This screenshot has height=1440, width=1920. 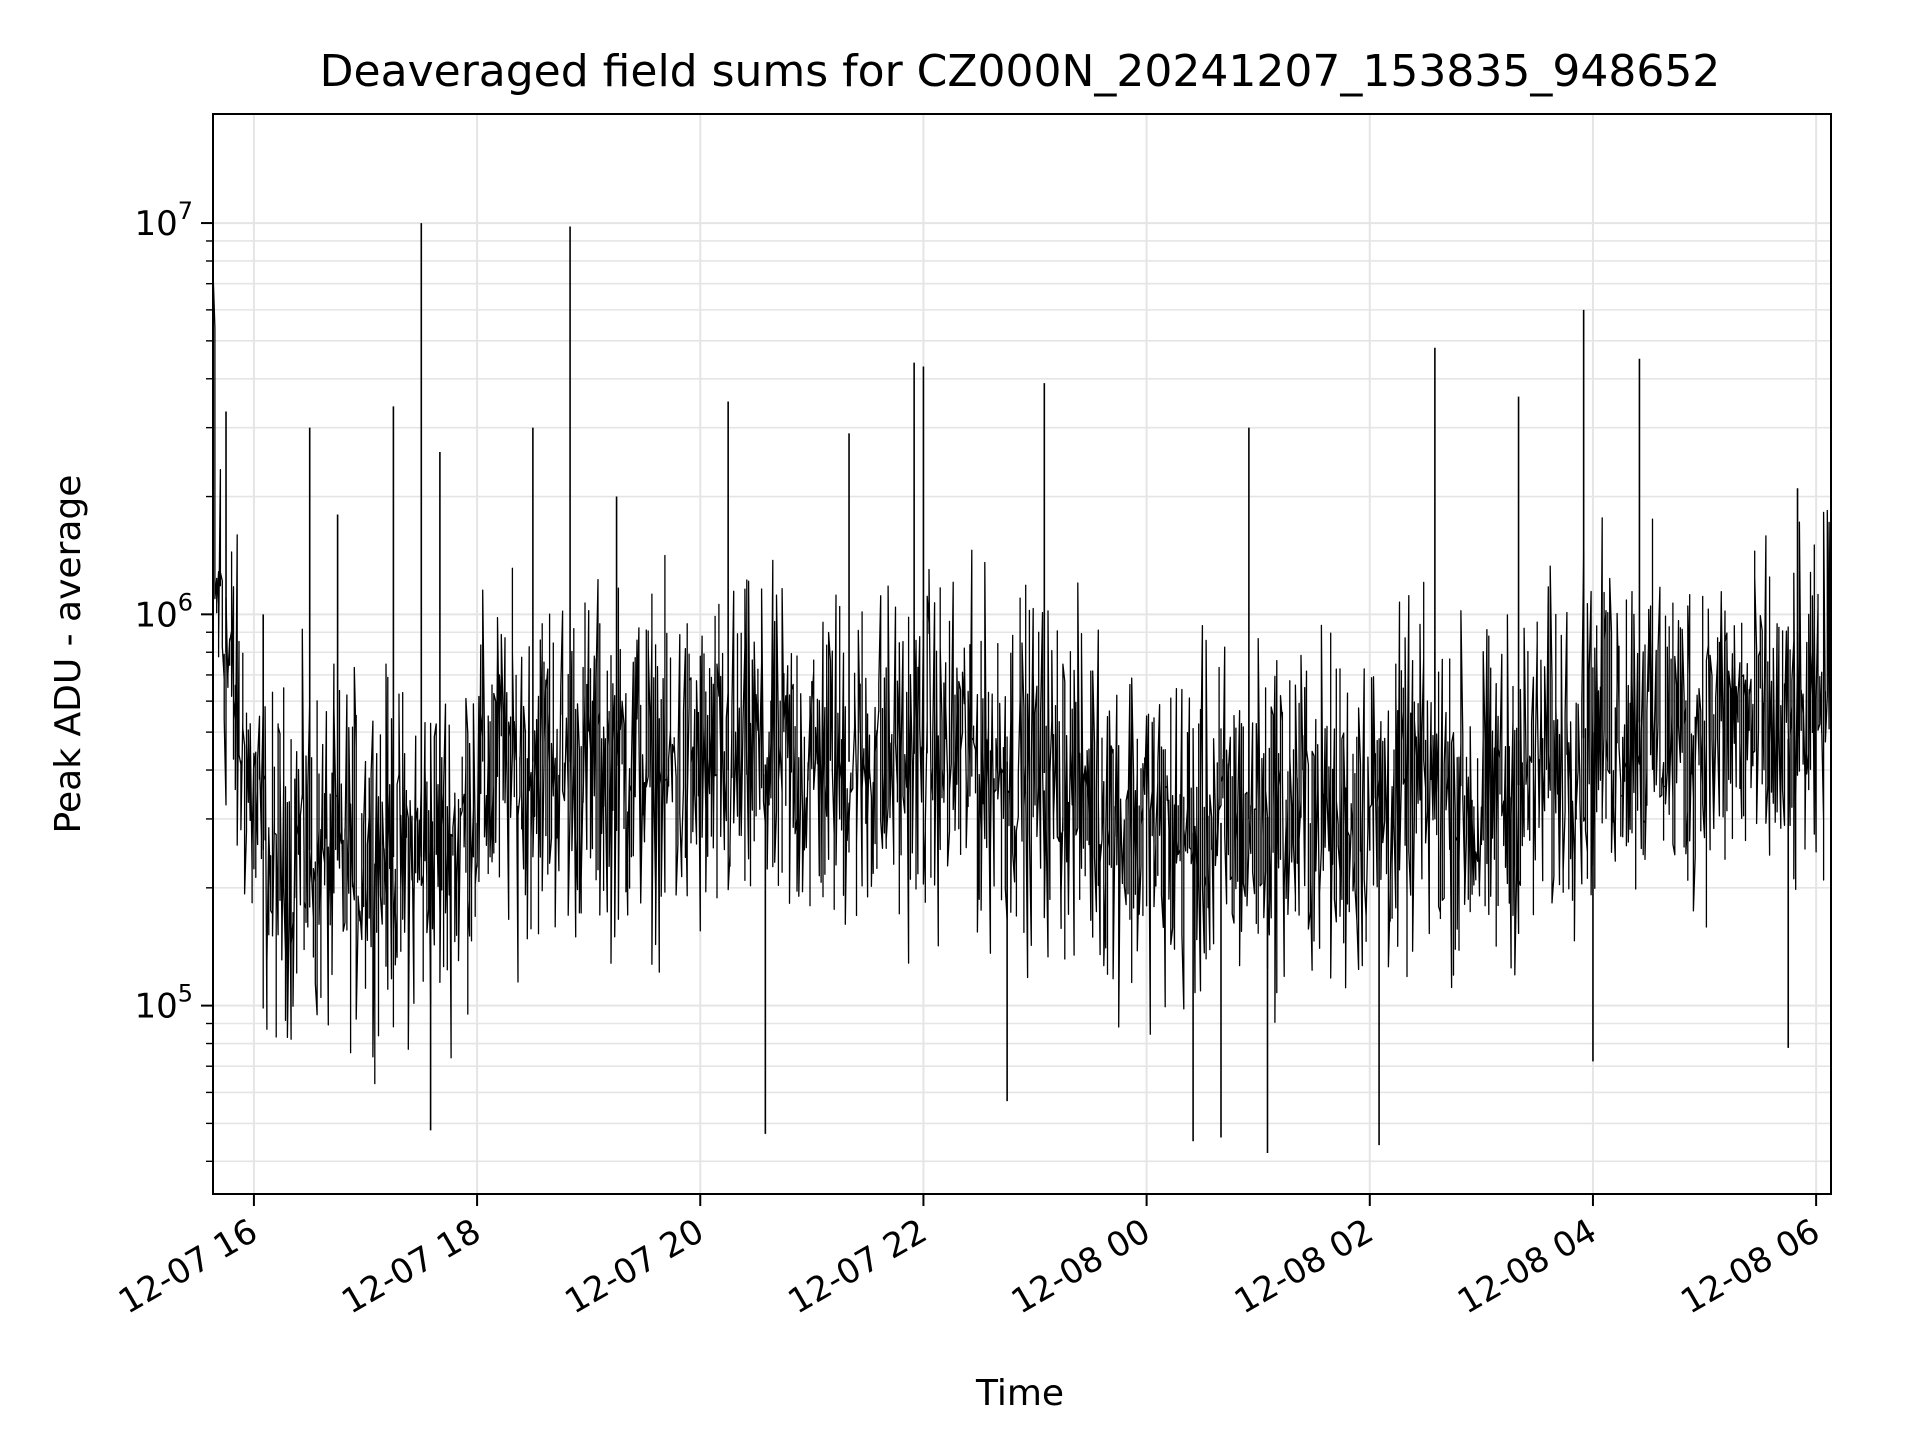 I want to click on y-tick-label: 10⁷, so click(x=163, y=220).